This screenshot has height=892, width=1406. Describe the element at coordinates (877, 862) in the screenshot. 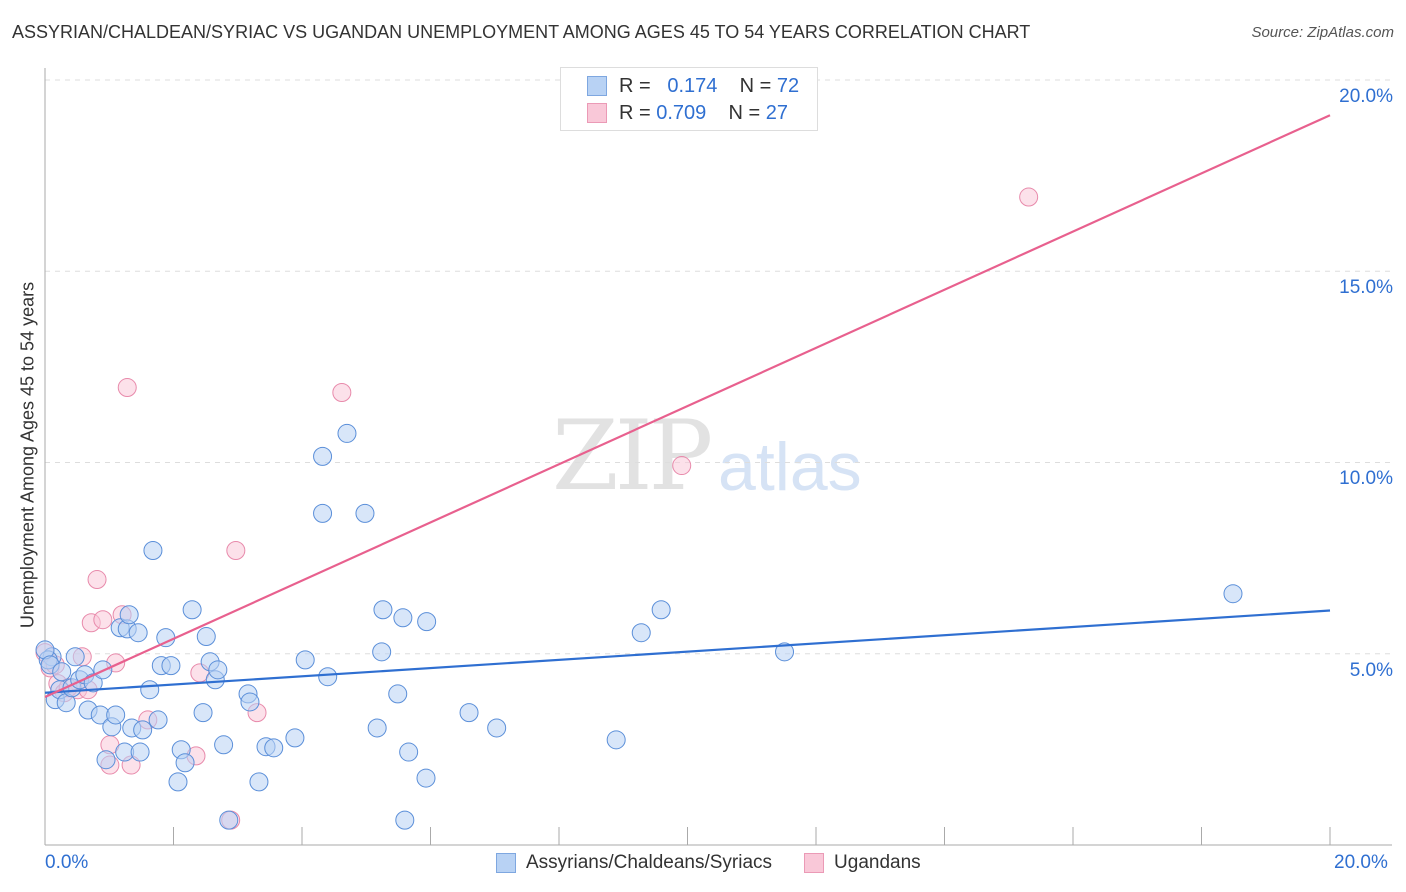

I see `legend-label-ugandans: Ugandans` at that location.